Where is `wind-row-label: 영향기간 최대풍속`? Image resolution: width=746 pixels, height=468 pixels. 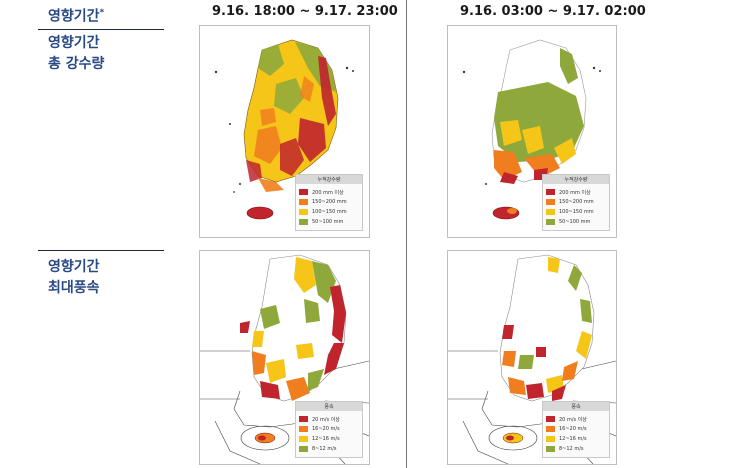 wind-row-label: 영향기간 최대풍속 is located at coordinates (74, 277).